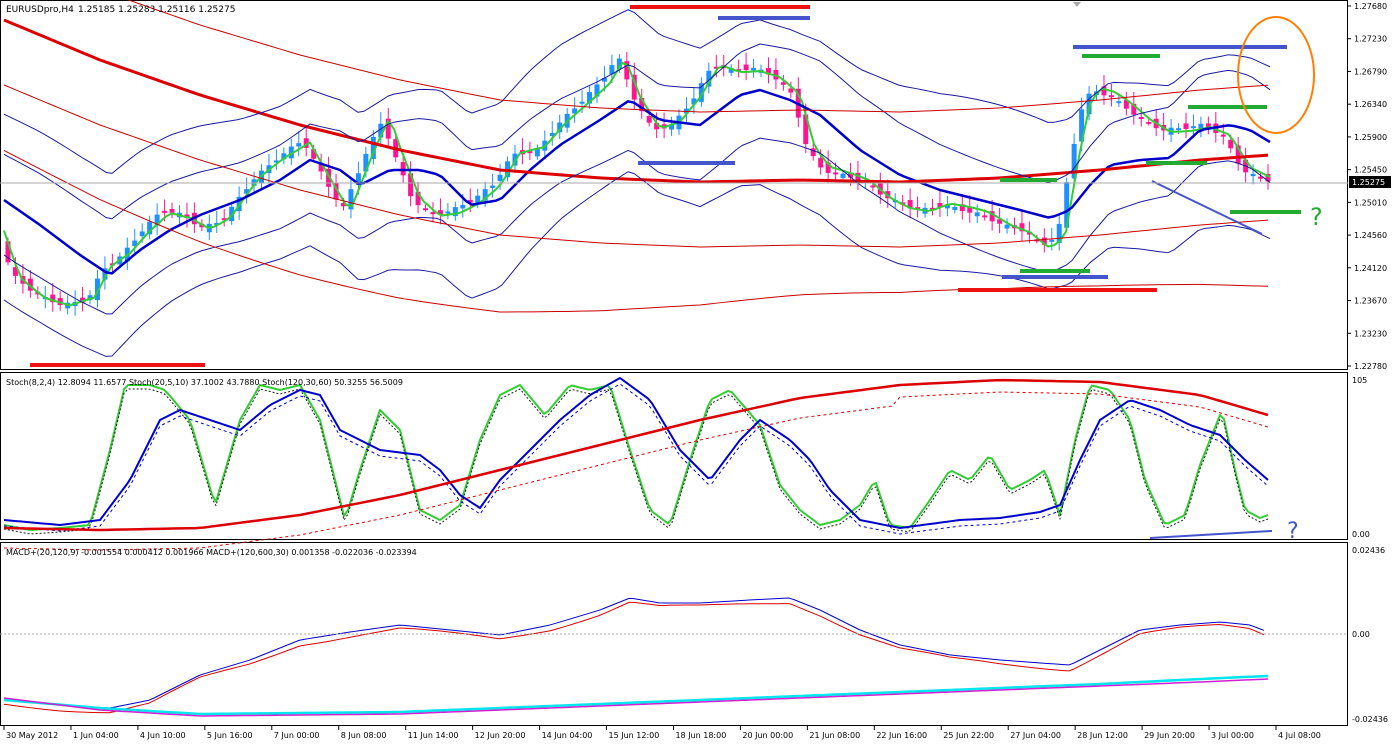  Describe the element at coordinates (297, 735) in the screenshot. I see `time-tick-label: 7 Jun 00:00` at that location.